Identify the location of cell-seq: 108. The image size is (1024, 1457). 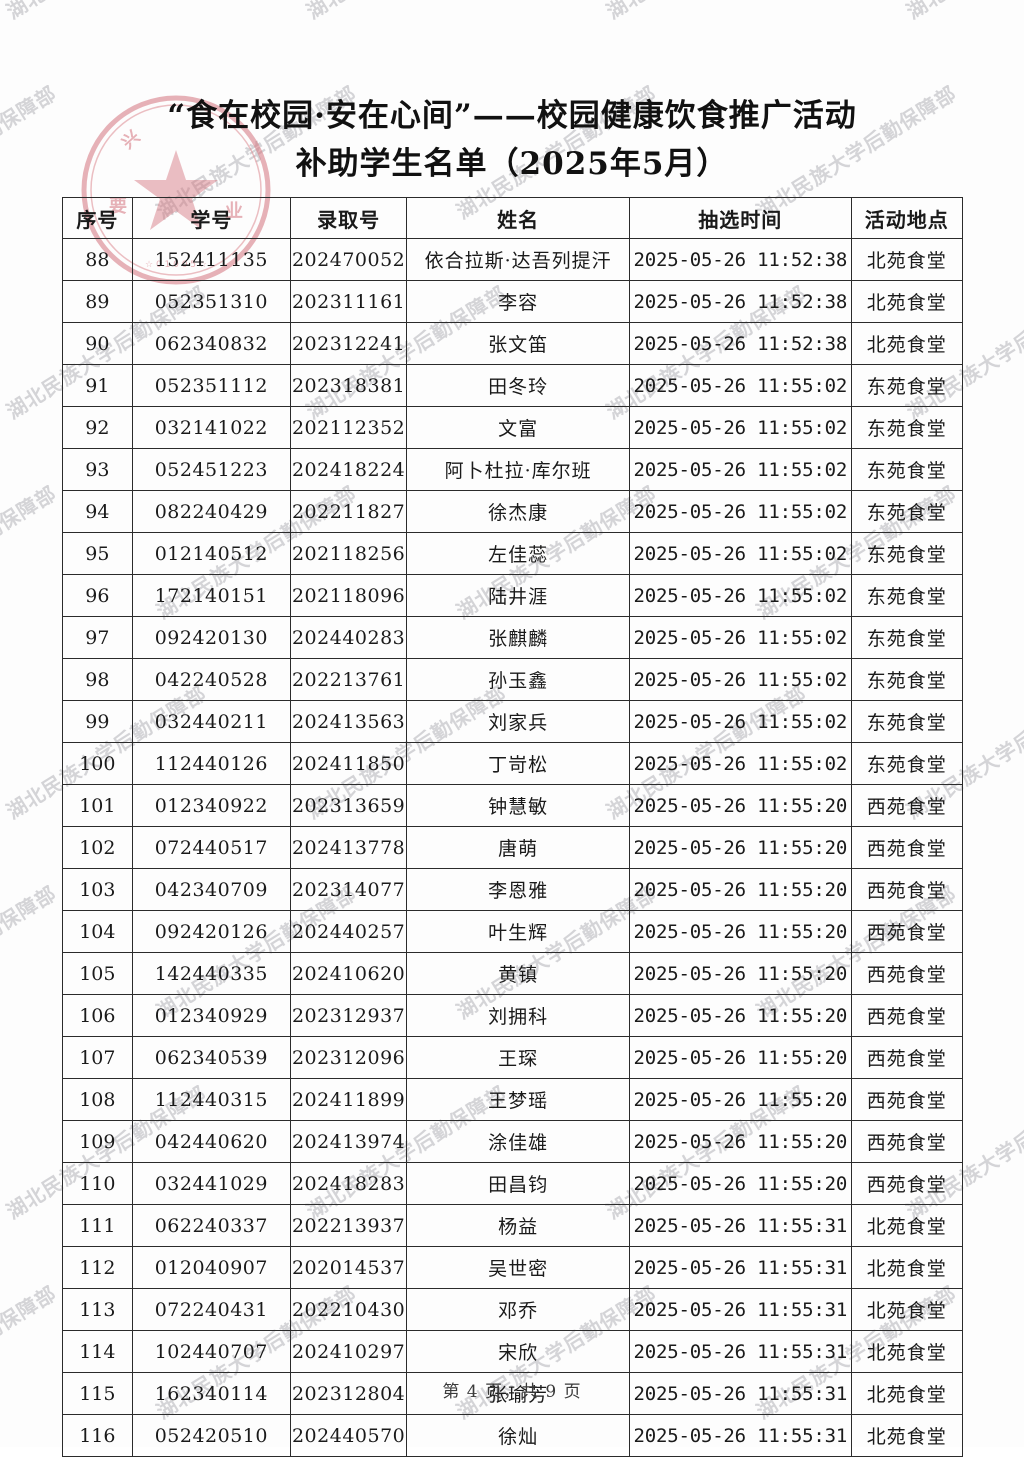
(97, 1099).